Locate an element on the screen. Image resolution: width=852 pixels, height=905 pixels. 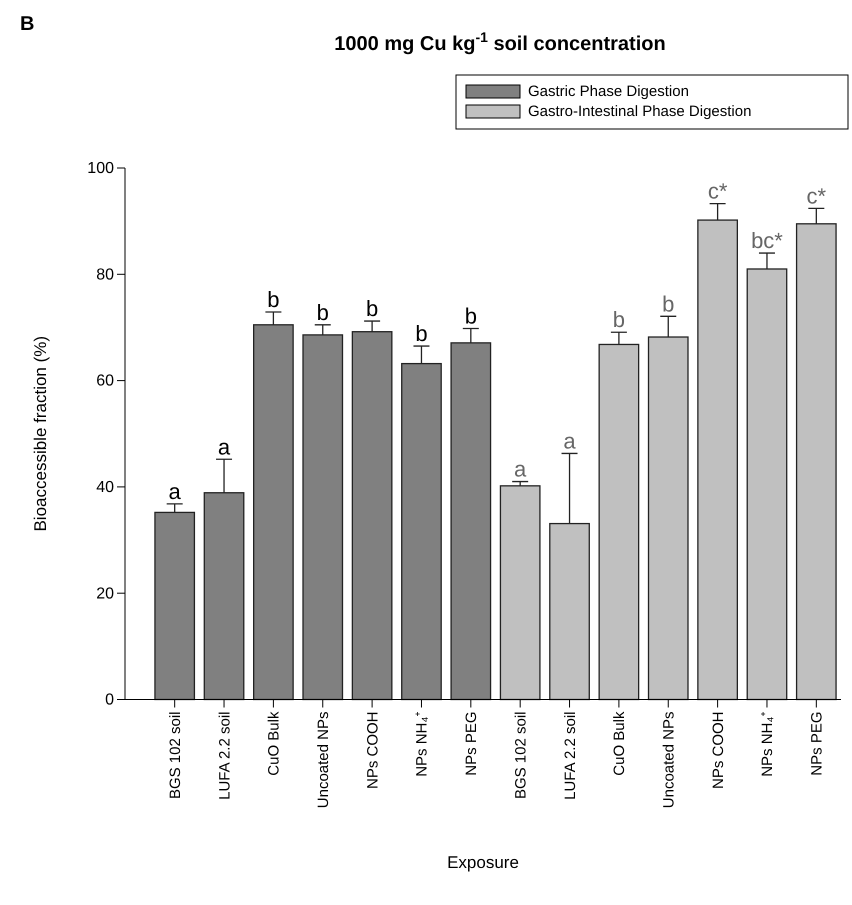
data-label: bc* is located at coordinates (767, 241).